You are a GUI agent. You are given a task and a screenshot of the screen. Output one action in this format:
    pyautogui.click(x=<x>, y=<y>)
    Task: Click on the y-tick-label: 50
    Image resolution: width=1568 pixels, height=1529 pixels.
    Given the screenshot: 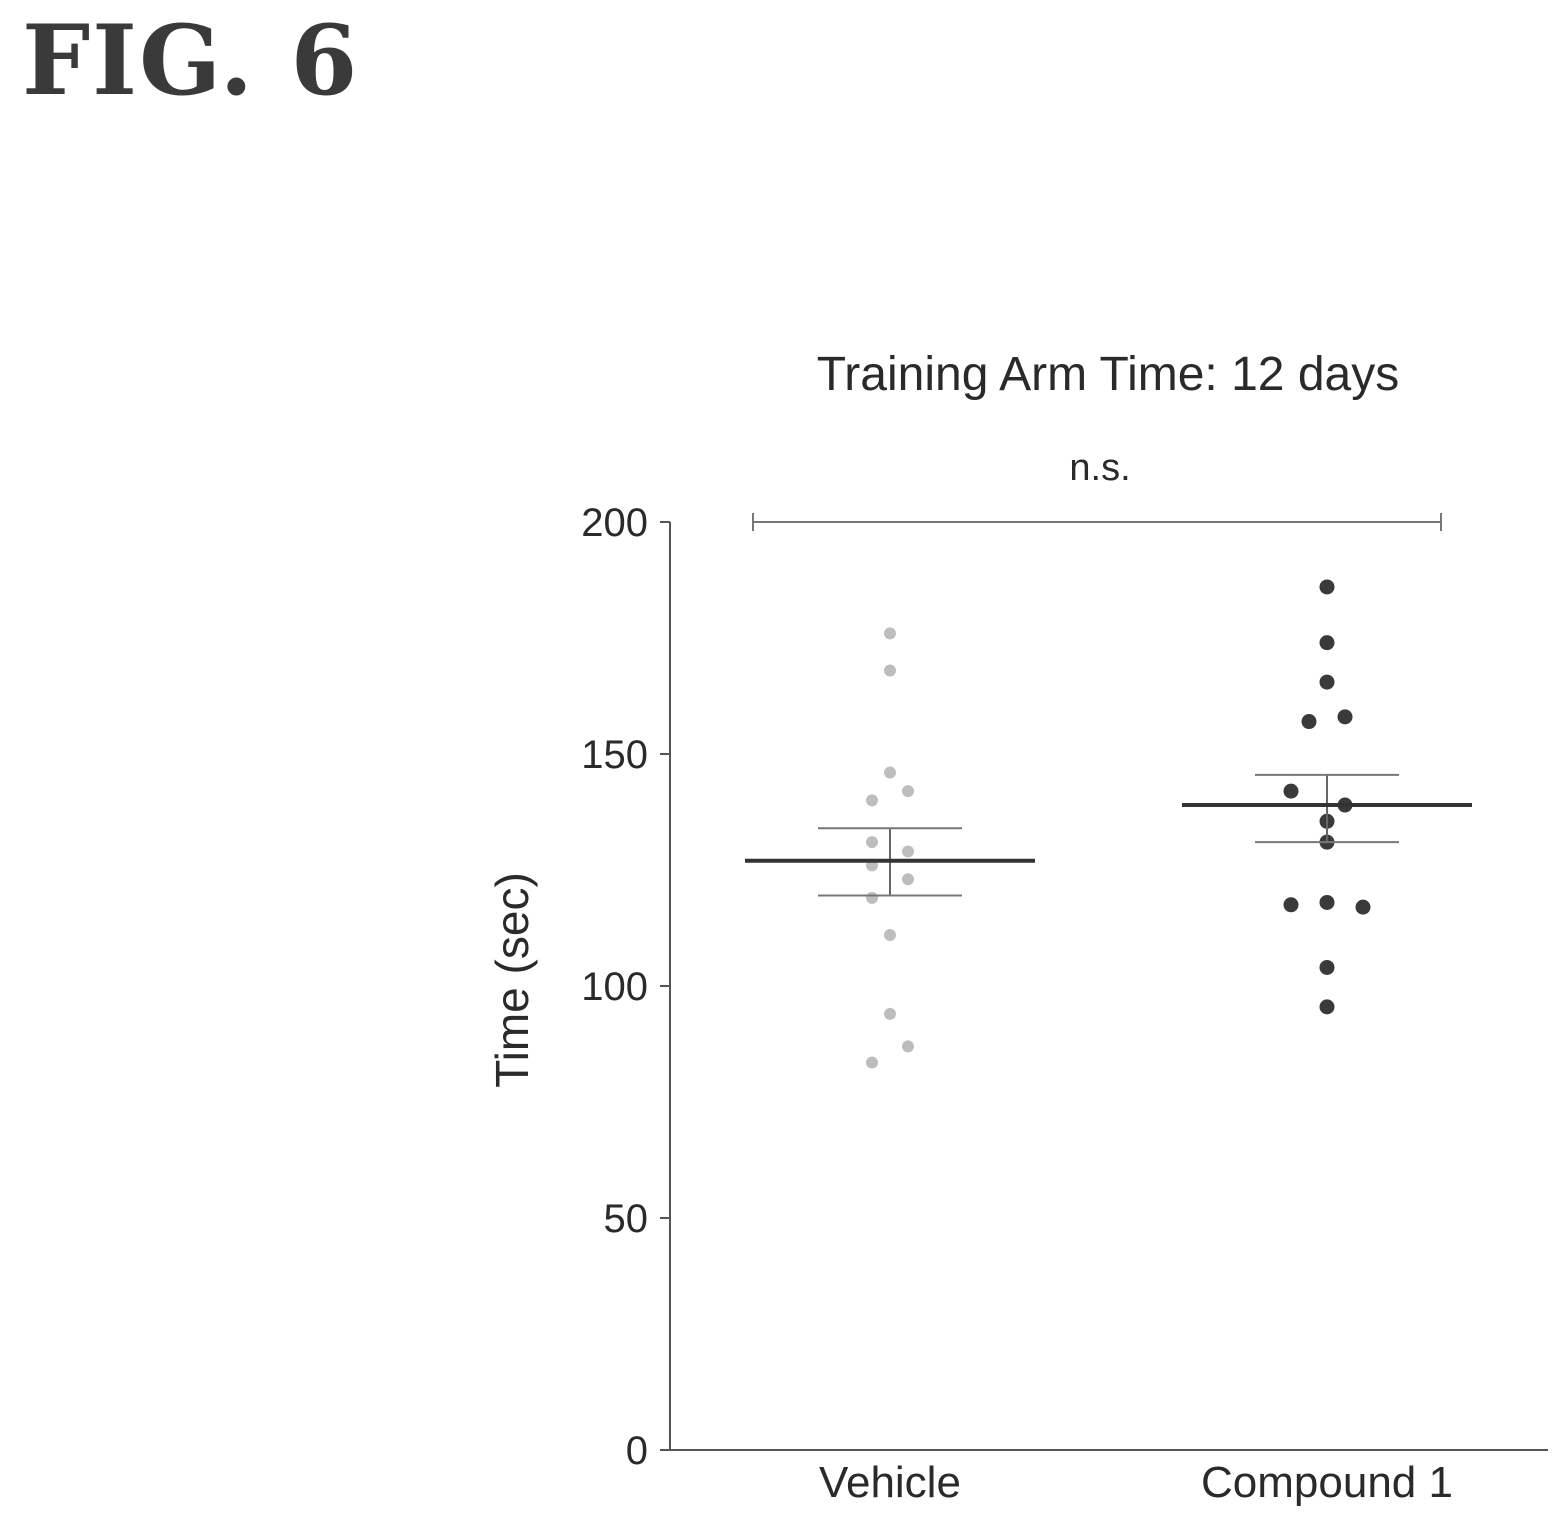 What is the action you would take?
    pyautogui.click(x=626, y=1219)
    